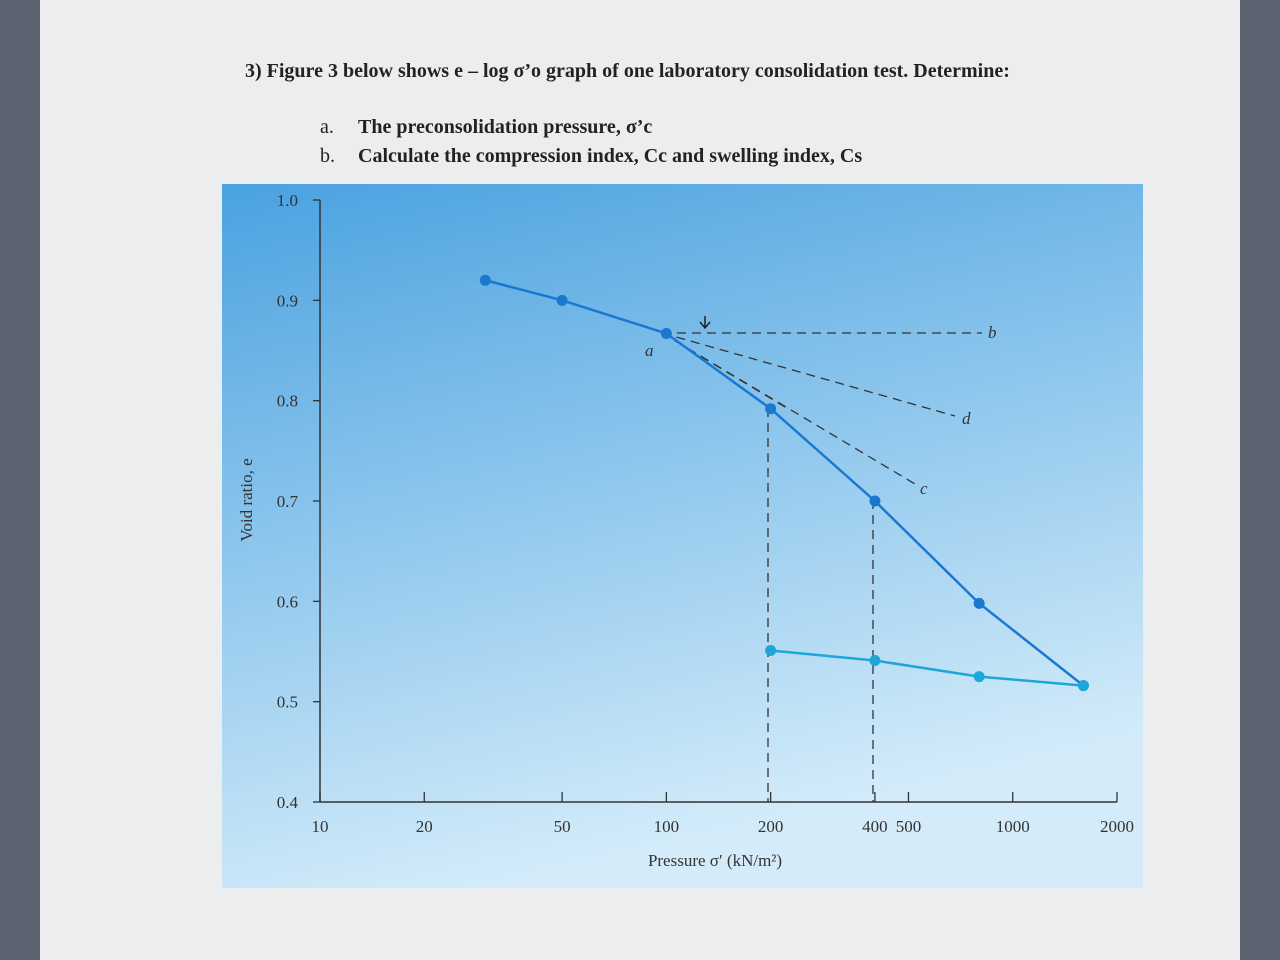  Describe the element at coordinates (287, 601) in the screenshot. I see `y-tick-label: 0.6` at that location.